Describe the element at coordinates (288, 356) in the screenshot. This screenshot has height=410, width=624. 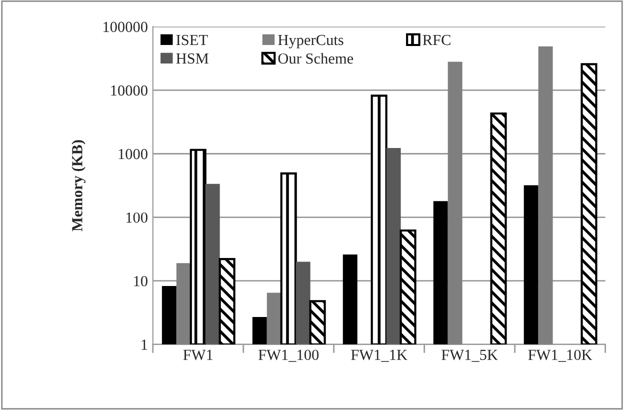
I see `x-tick-label: FW1_100` at that location.